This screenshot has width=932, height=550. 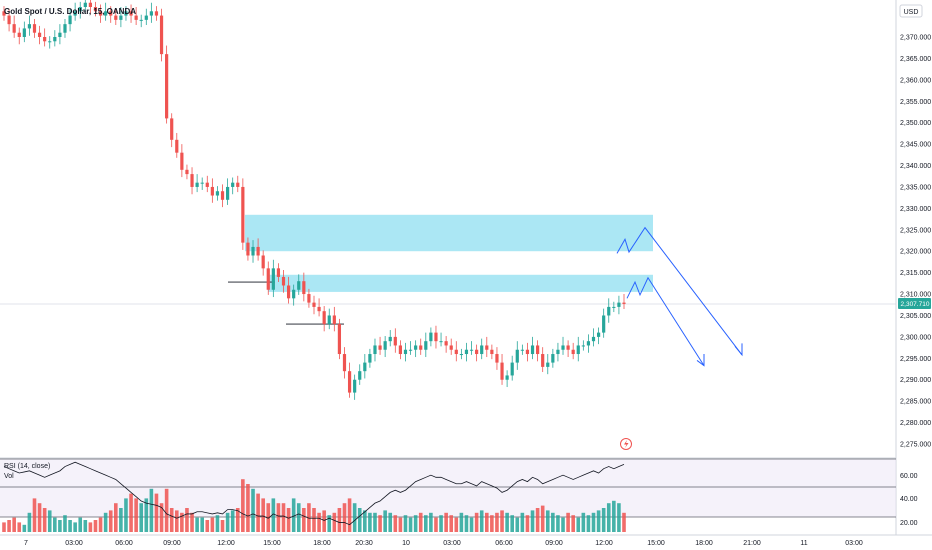 What do you see at coordinates (914, 303) in the screenshot?
I see `current-price-tag` at bounding box center [914, 303].